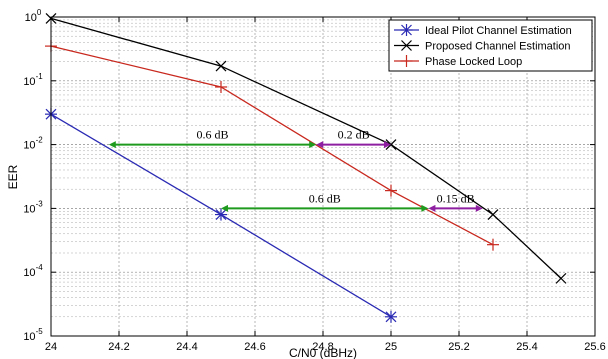 The image size is (608, 359). What do you see at coordinates (33, 335) in the screenshot?
I see `y-tick-label: 10⁻⁵` at bounding box center [33, 335].